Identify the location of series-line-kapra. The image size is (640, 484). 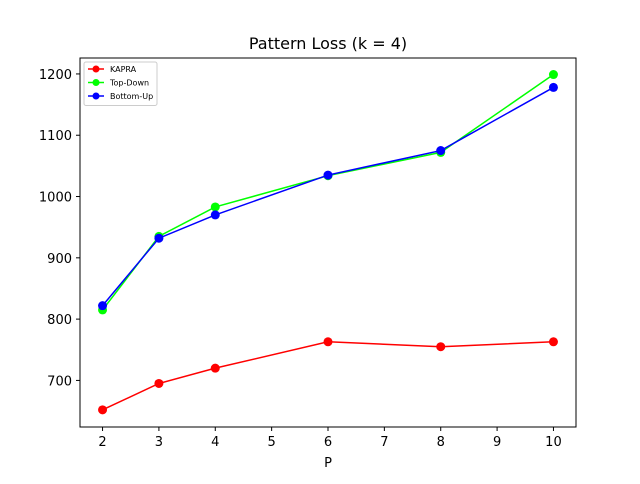
(328, 376).